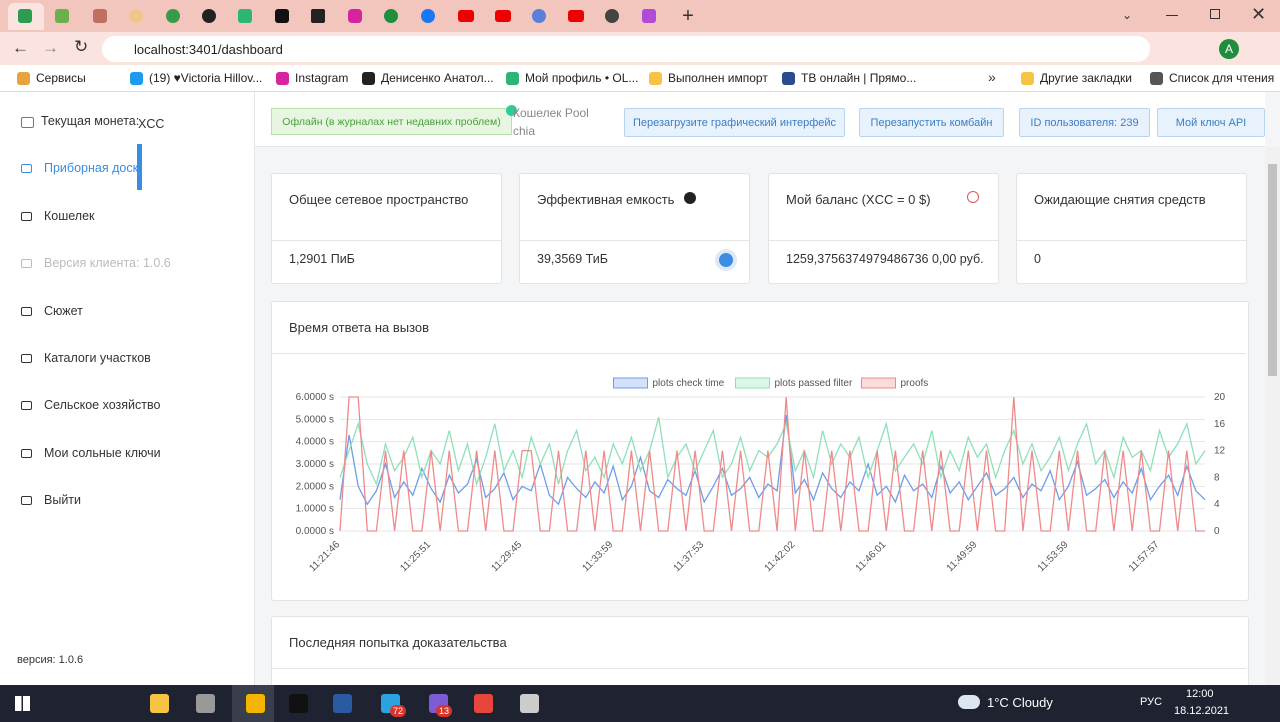  Describe the element at coordinates (81, 46) in the screenshot. I see `reload: ↻` at that location.